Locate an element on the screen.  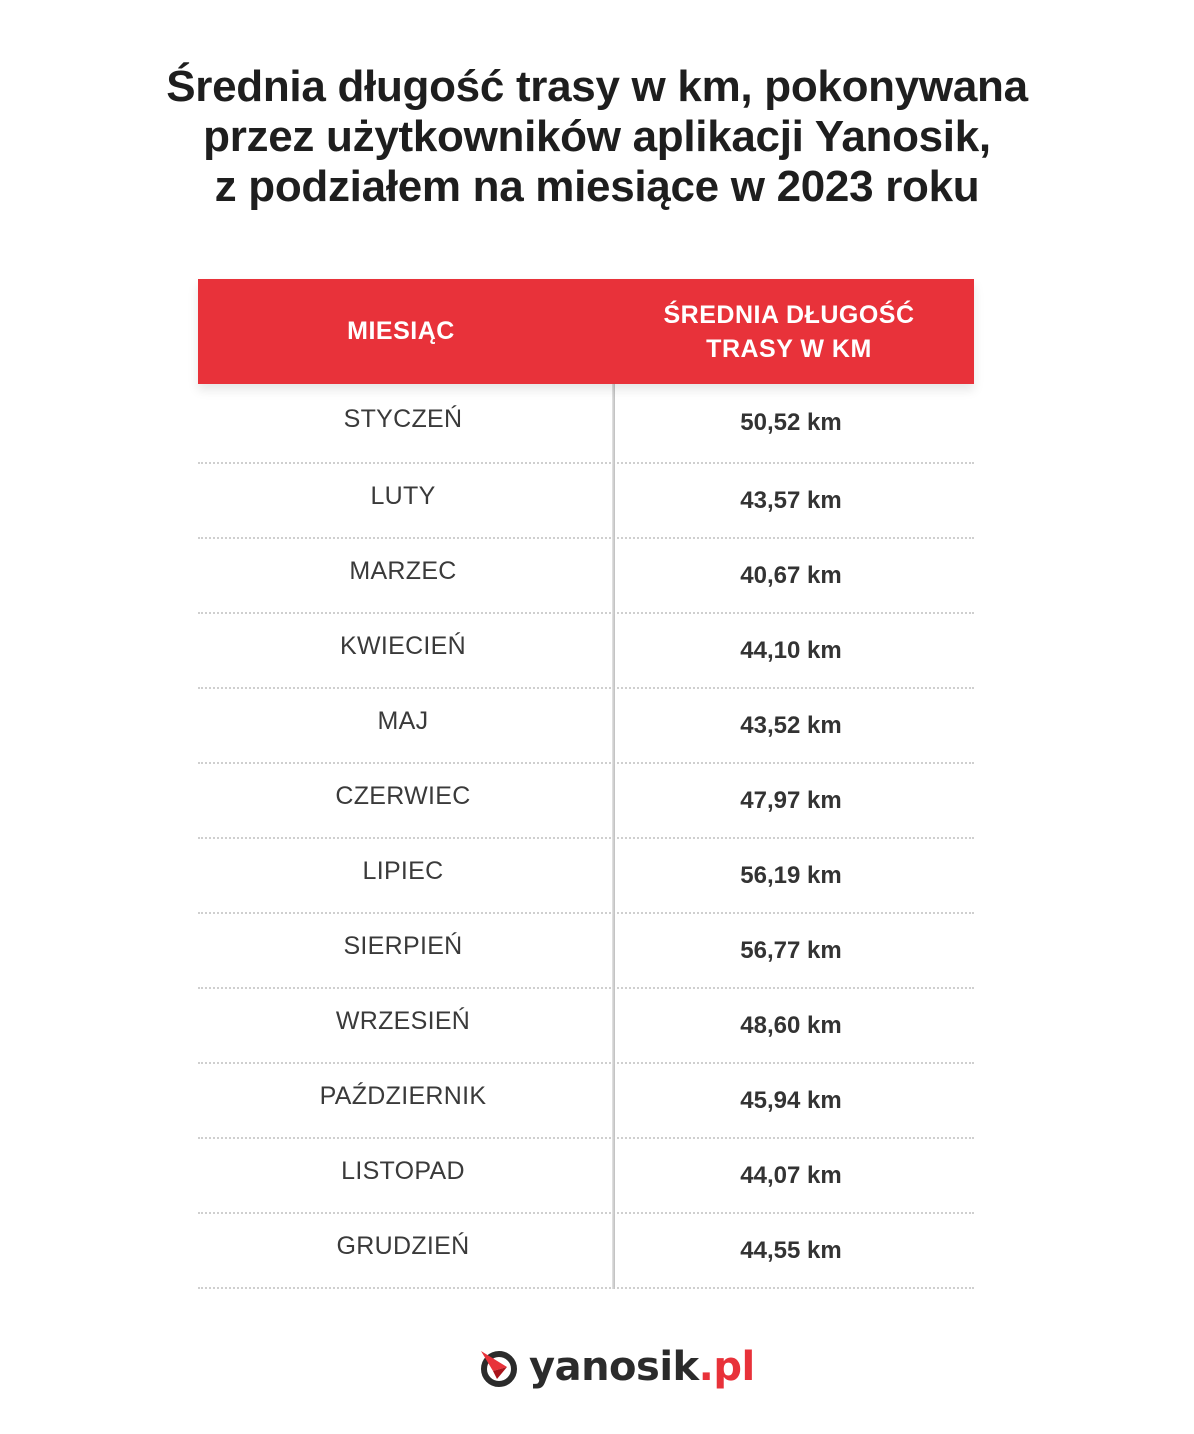
month-cell: CZERWIEC is located at coordinates (403, 796).